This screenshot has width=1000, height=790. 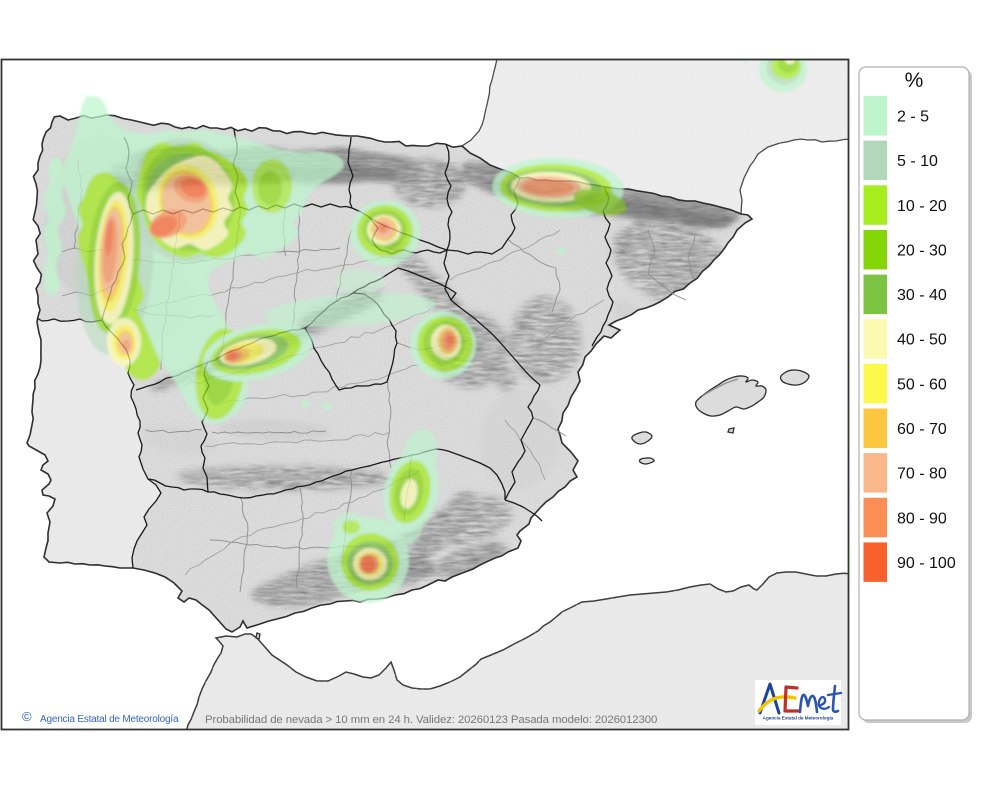 What do you see at coordinates (922, 518) in the screenshot?
I see `svg-text: 80 - 90` at bounding box center [922, 518].